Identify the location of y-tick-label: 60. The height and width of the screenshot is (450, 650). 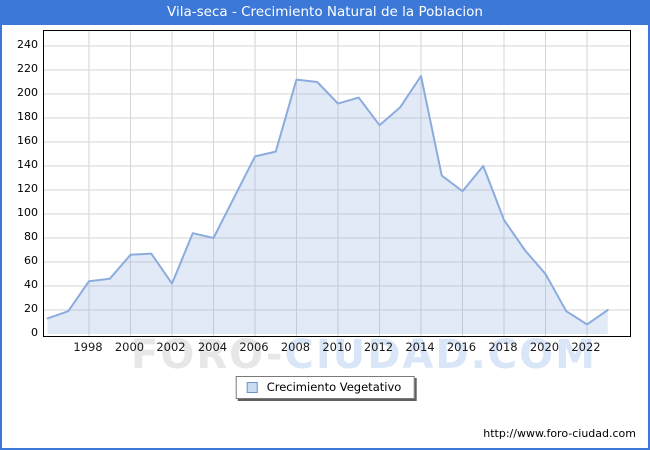
(31, 260).